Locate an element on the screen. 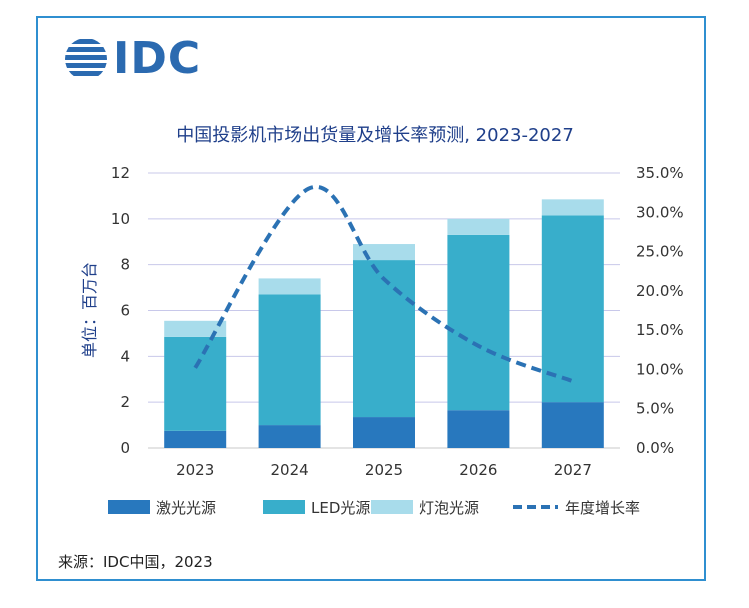 Image resolution: width=749 pixels, height=608 pixels. y-axis-label: 单位：百万台 is located at coordinates (89, 310).